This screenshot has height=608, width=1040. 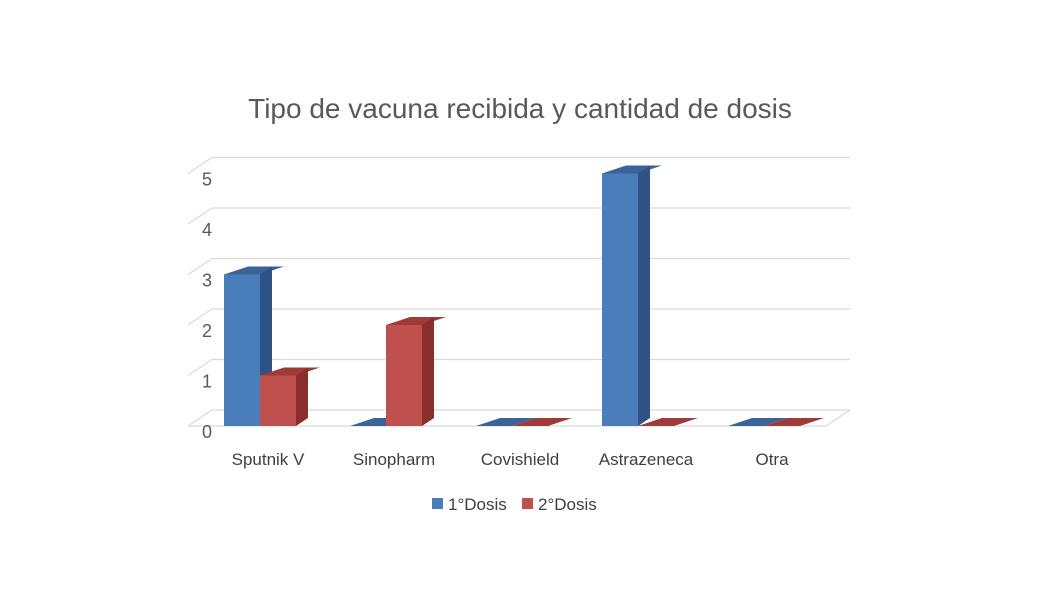 What do you see at coordinates (520, 459) in the screenshot?
I see `x-category-label: Covishield` at bounding box center [520, 459].